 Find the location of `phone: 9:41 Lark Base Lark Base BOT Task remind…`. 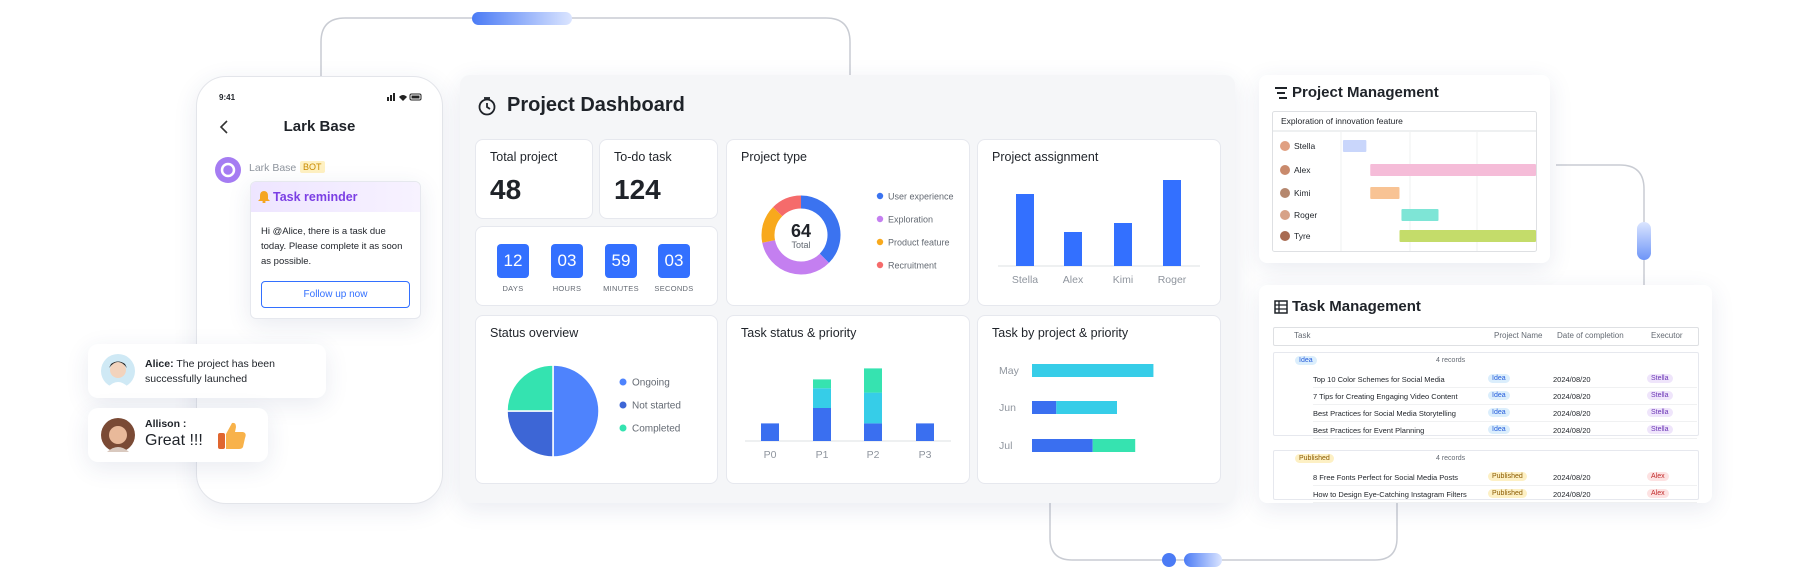

phone: 9:41 Lark Base Lark Base BOT Task remind… is located at coordinates (319, 290).